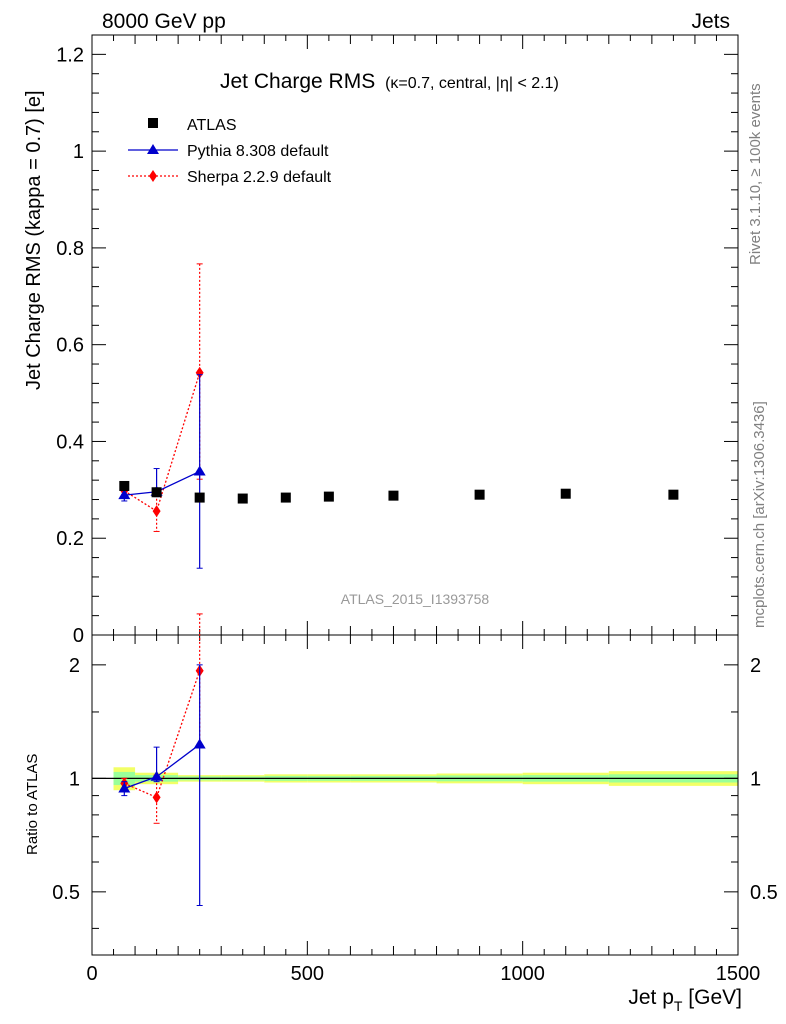 This screenshot has width=786, height=1024. What do you see at coordinates (91, 974) in the screenshot?
I see `x-tick-label: 0` at bounding box center [91, 974].